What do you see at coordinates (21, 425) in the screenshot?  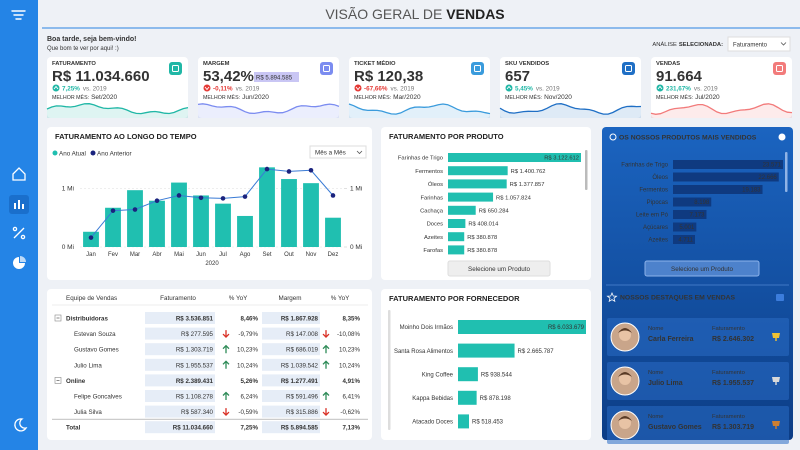 I see `theme-icon` at bounding box center [21, 425].